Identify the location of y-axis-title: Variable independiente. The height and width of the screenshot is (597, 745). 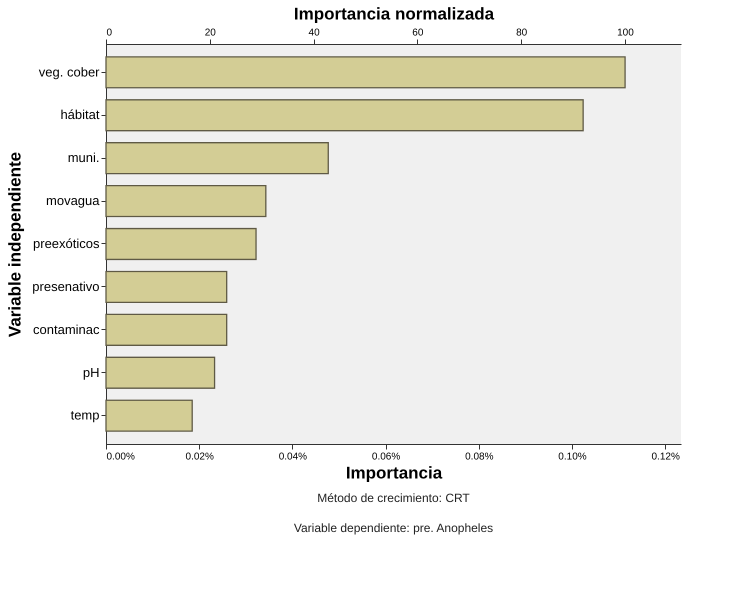
(14, 245).